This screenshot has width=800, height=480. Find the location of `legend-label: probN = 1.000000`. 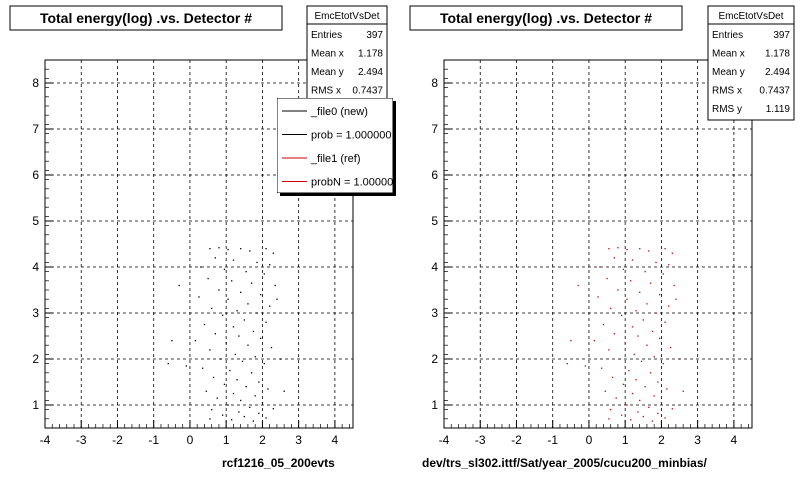

legend-label: probN = 1.000000 is located at coordinates (355, 183).